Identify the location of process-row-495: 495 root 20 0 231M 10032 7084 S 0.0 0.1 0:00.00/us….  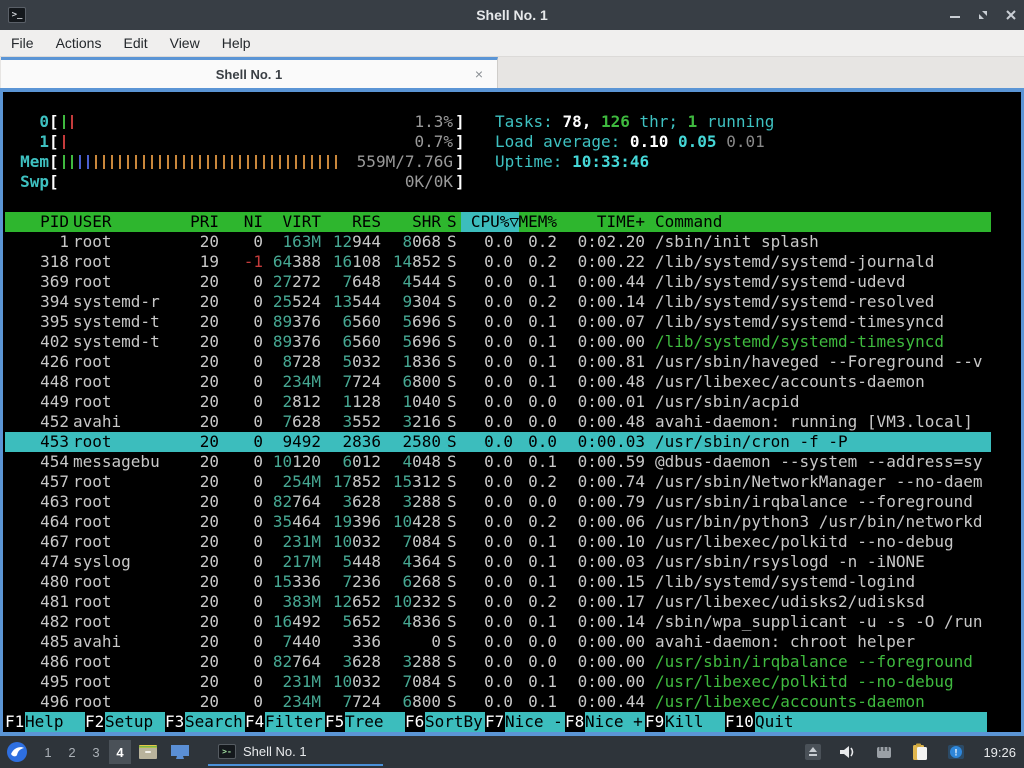
(497, 681).